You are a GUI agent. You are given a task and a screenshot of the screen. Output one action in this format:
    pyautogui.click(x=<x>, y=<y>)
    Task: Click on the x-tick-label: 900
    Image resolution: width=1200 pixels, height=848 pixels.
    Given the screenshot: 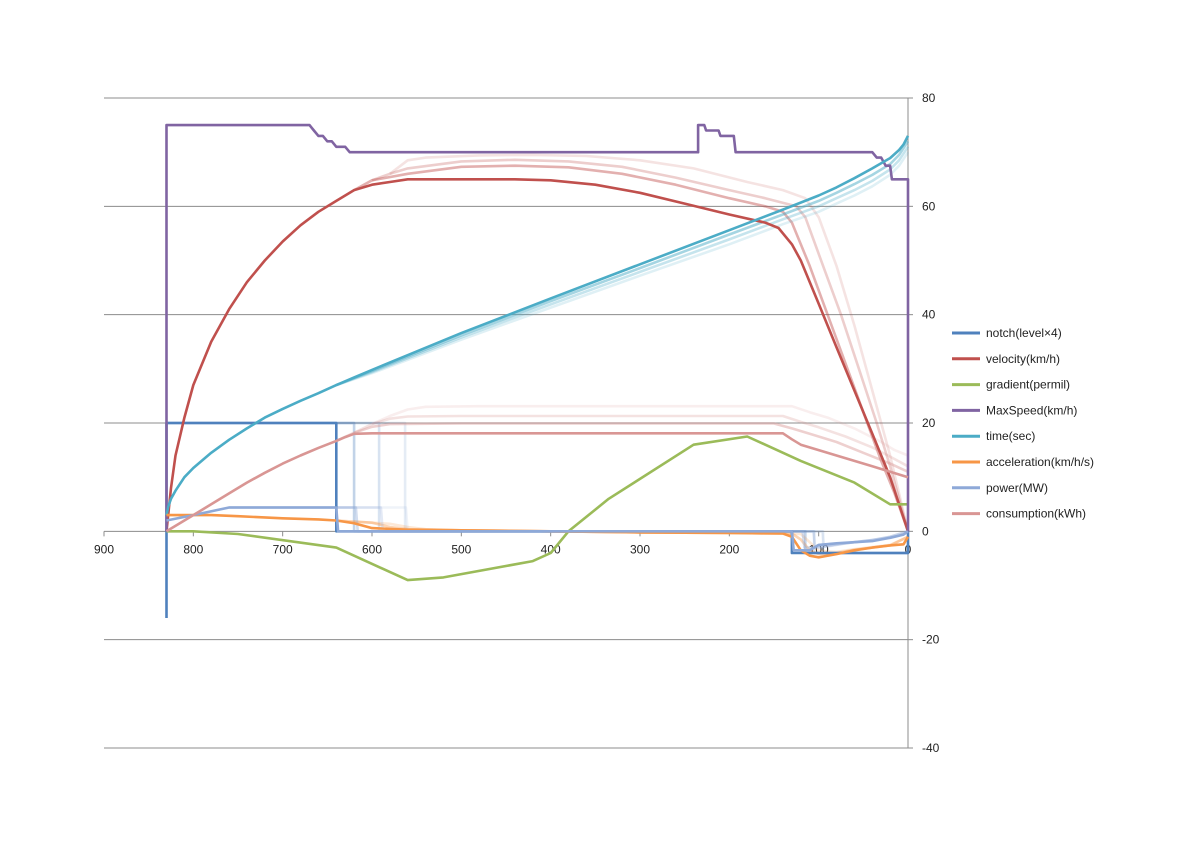 What is the action you would take?
    pyautogui.click(x=104, y=549)
    